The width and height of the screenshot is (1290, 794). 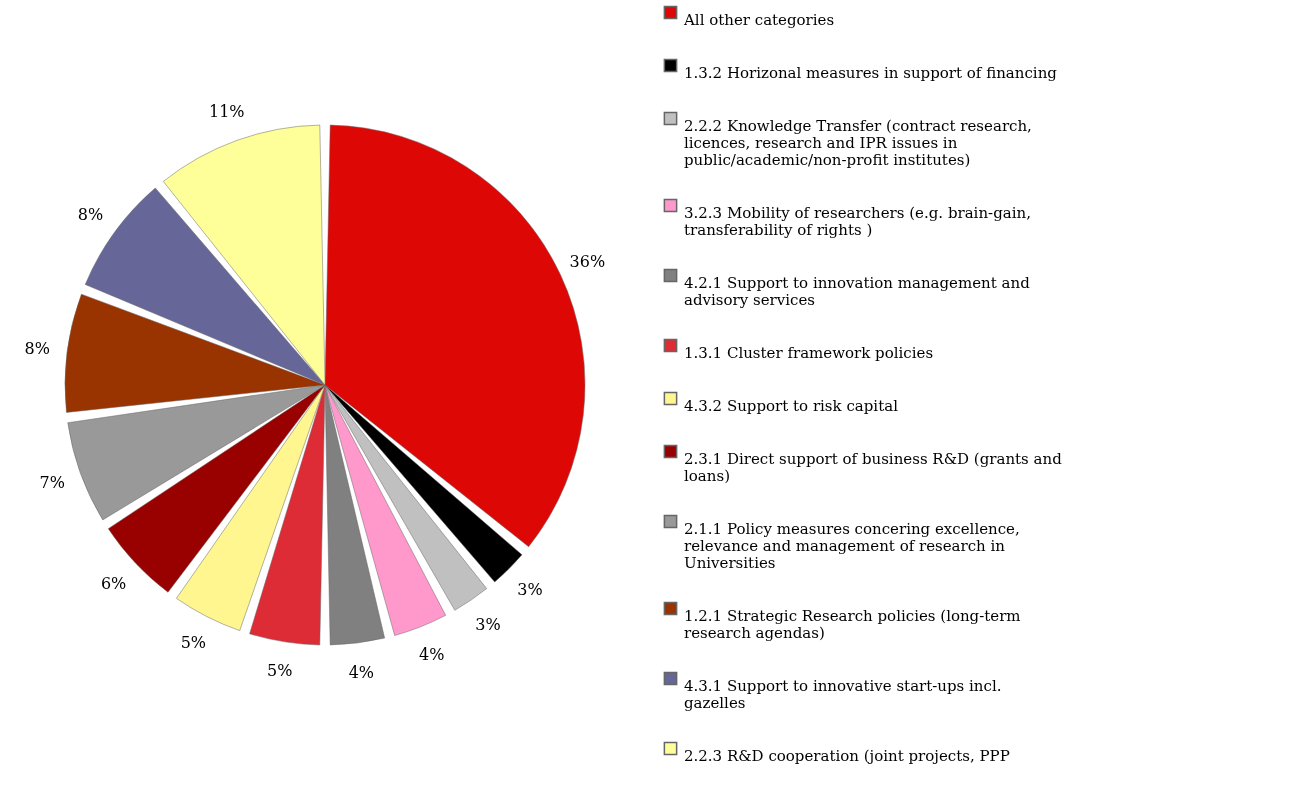 I want to click on legend-label: 2.1.1 Policy measures concering excellence, relevance and management of research in Universities, so click(x=852, y=545).